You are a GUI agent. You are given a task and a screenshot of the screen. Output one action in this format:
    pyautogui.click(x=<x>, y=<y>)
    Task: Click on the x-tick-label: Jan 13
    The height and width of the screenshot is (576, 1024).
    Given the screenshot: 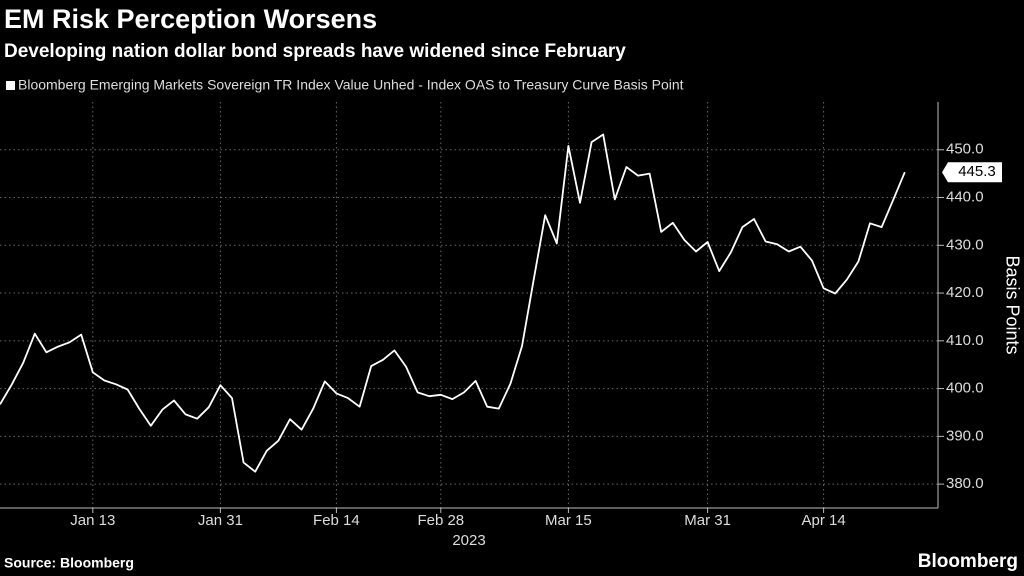 What is the action you would take?
    pyautogui.click(x=92, y=520)
    